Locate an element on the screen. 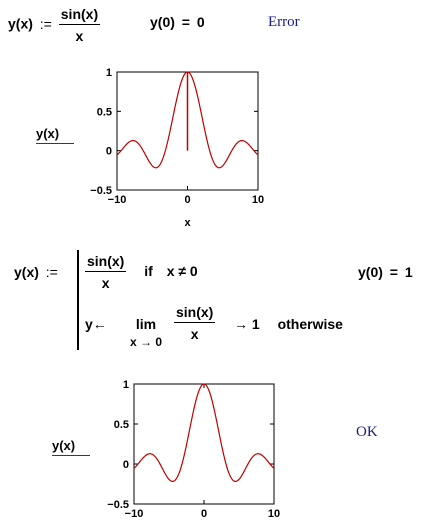 This screenshot has width=424, height=526. eval2-expr: y(0) is located at coordinates (370, 272).